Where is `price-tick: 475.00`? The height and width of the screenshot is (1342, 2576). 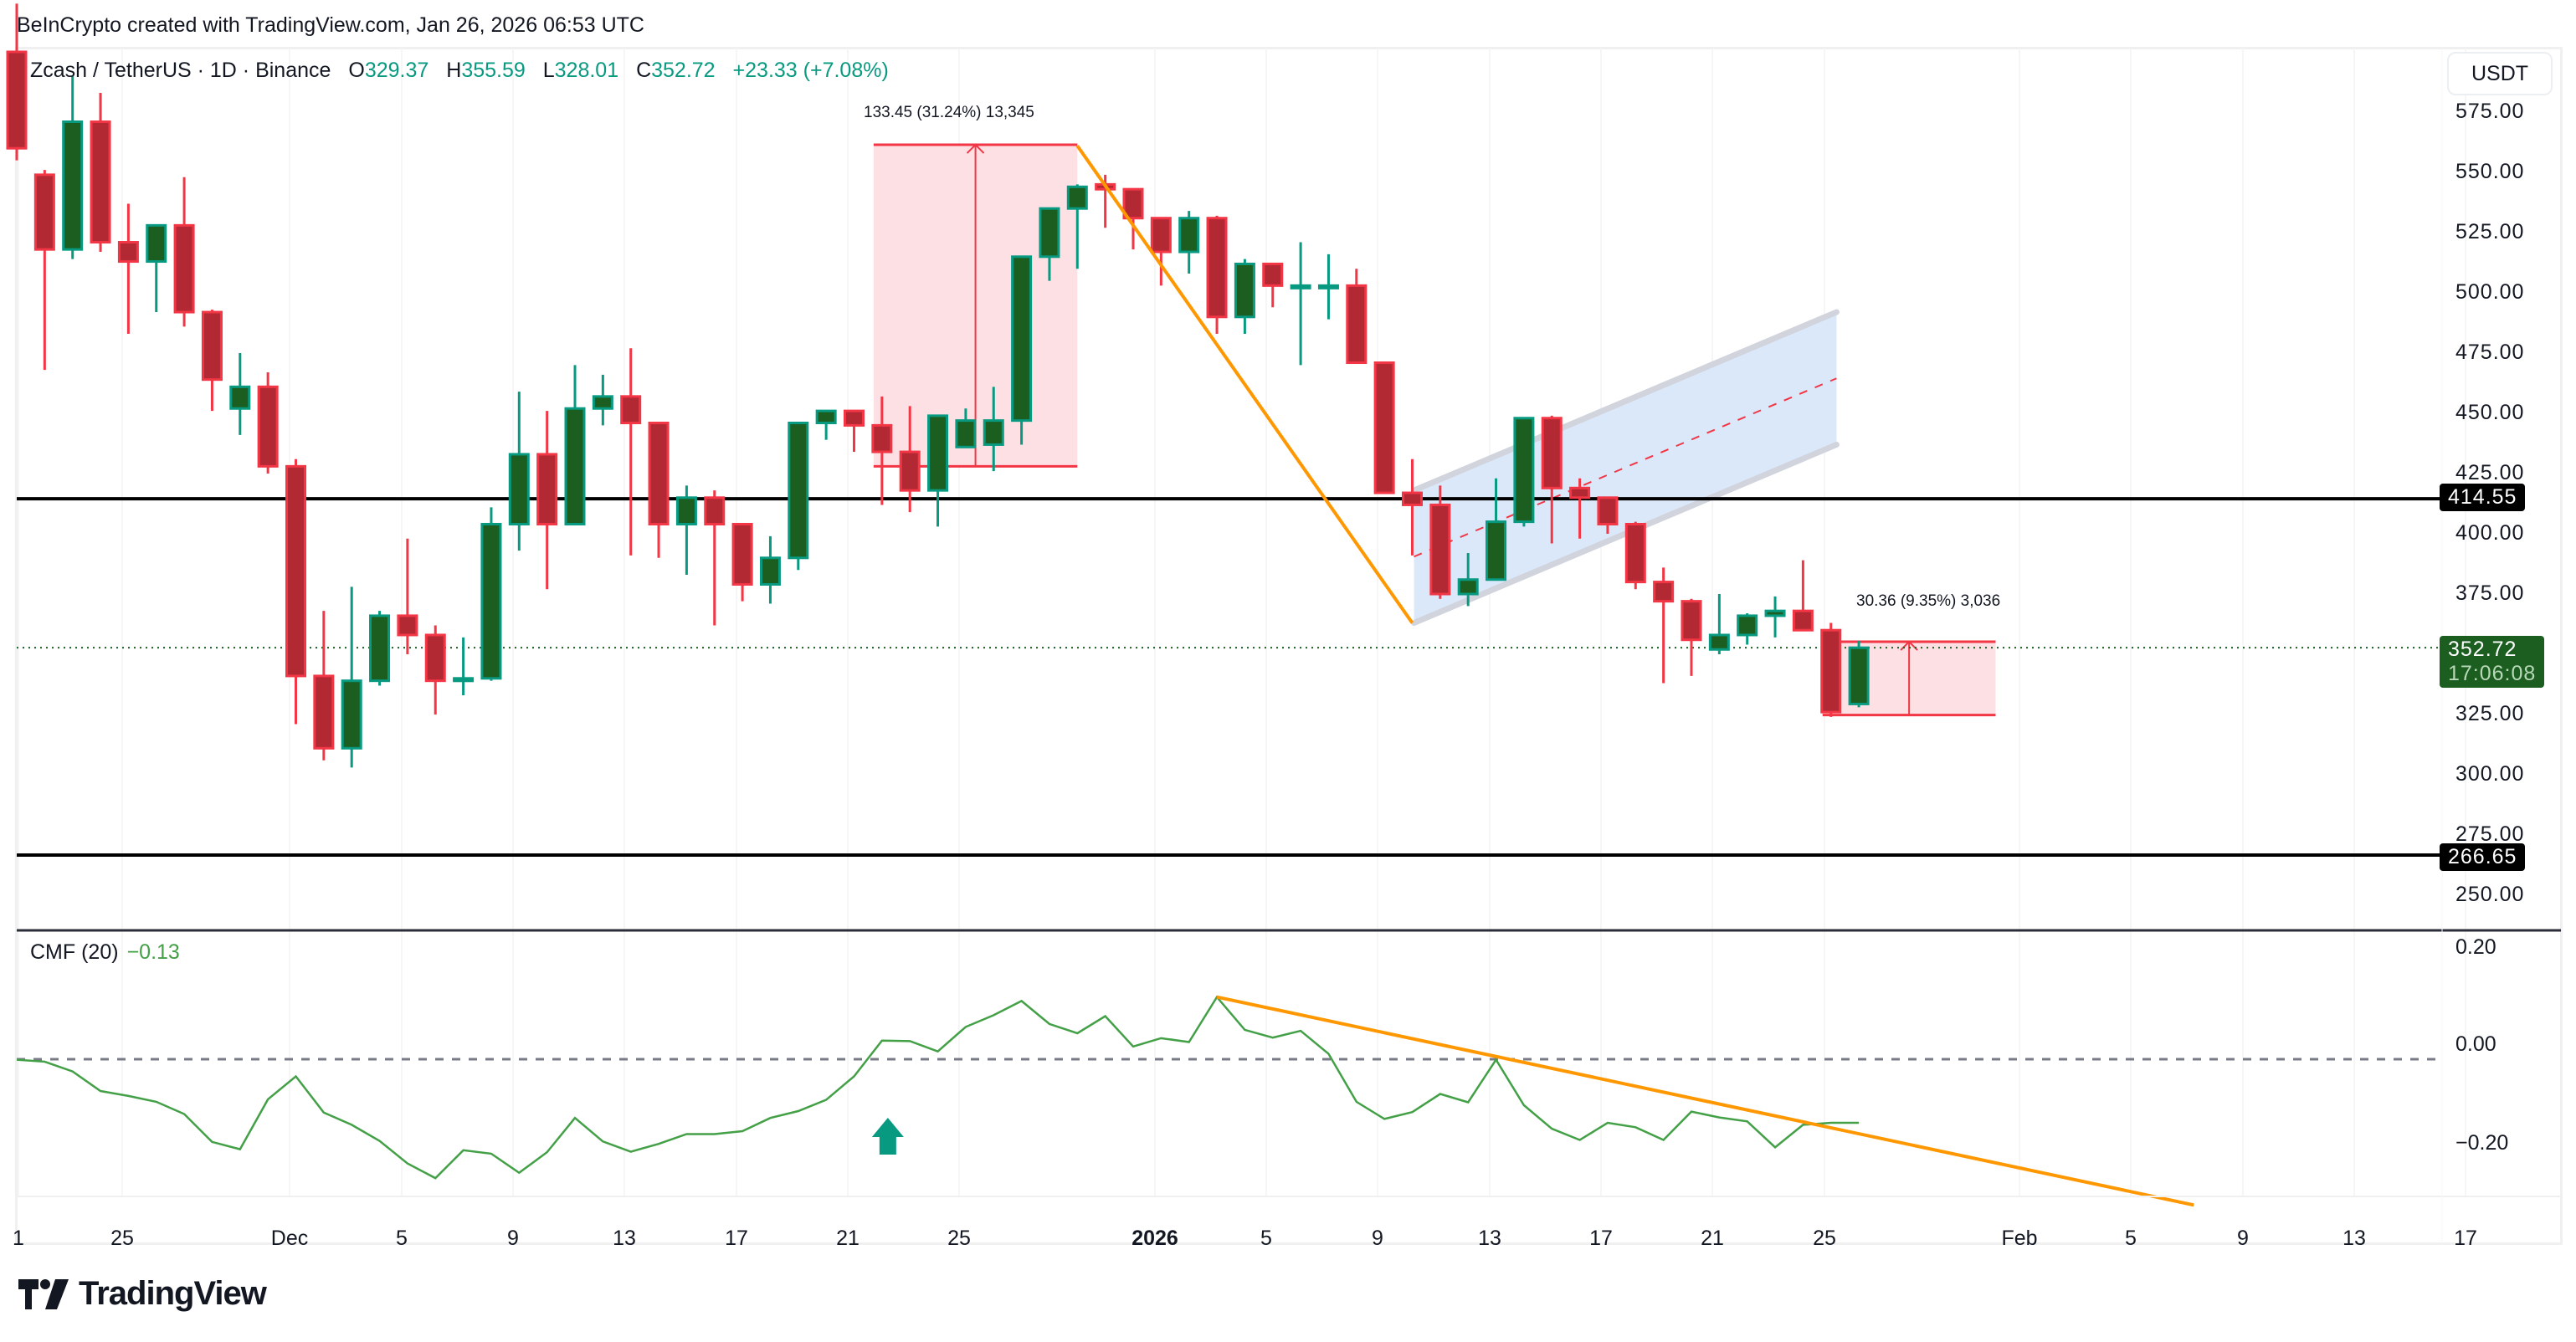
price-tick: 475.00 is located at coordinates (2490, 352).